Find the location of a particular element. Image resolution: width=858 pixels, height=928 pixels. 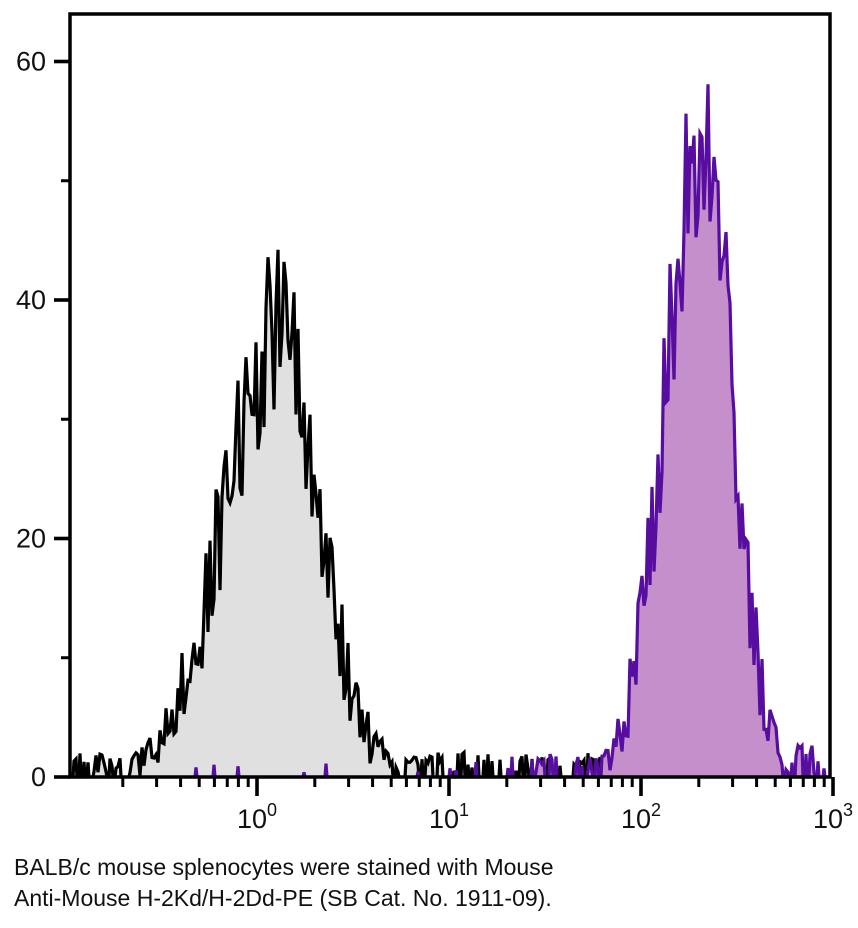

x-tick-label: 10² is located at coordinates (641, 817).